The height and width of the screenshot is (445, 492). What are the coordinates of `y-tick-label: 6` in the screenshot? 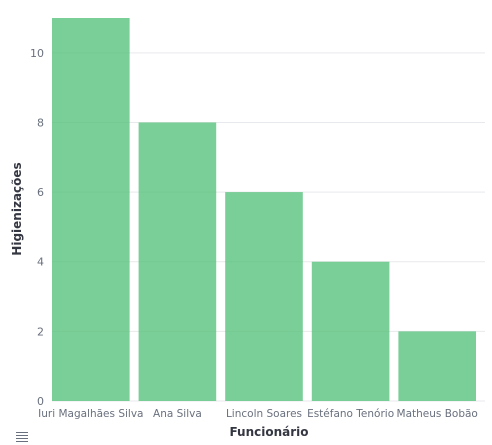 It's located at (40, 192).